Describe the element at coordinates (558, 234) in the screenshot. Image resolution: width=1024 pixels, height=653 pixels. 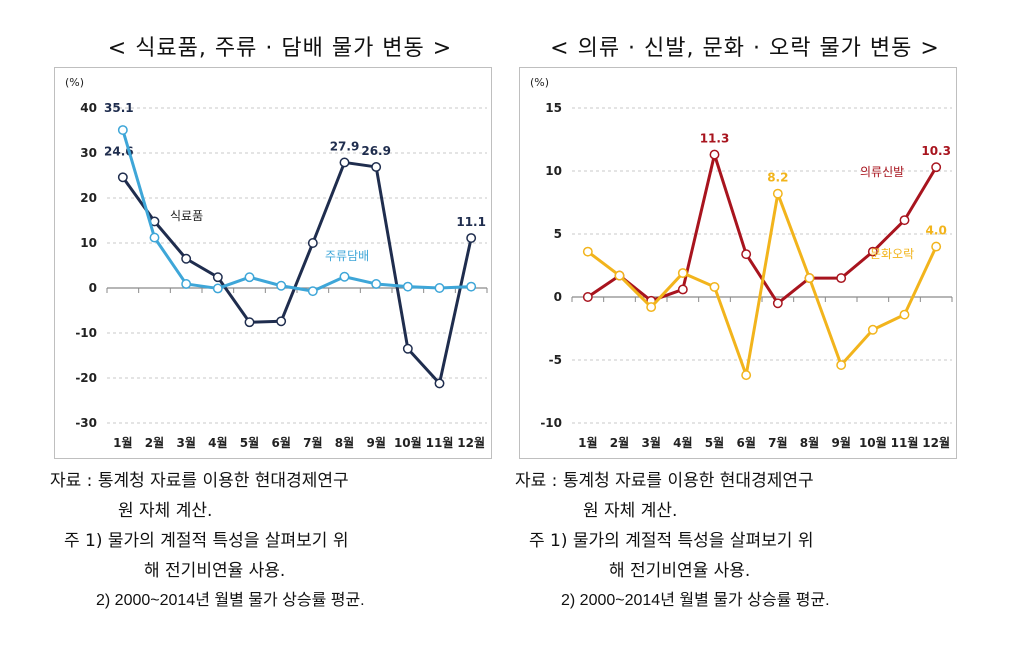
I see `y-tick-label: 5` at that location.